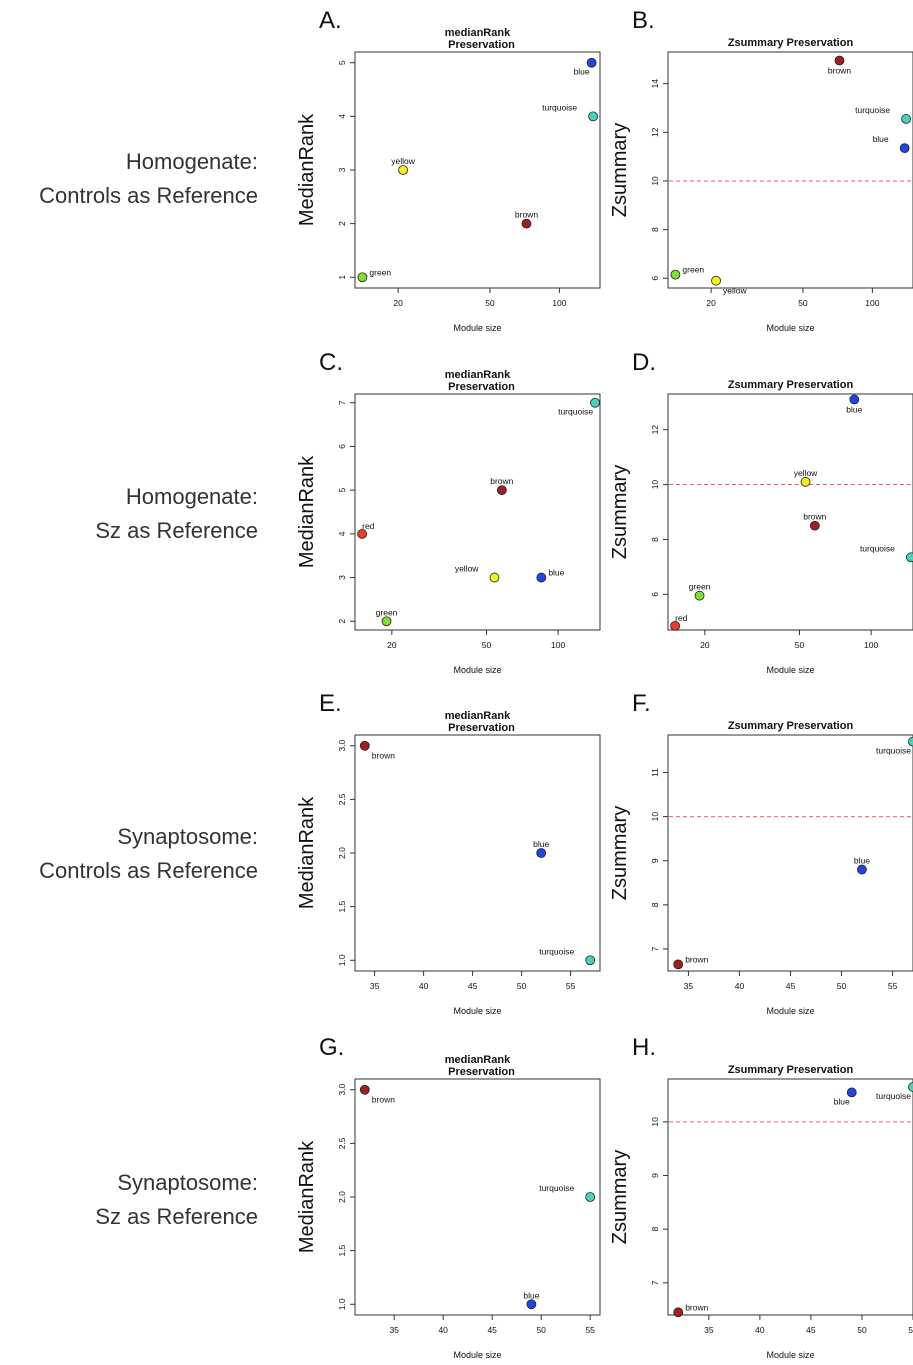 This screenshot has height=1365, width=913. I want to click on panel-letter: D., so click(644, 362).